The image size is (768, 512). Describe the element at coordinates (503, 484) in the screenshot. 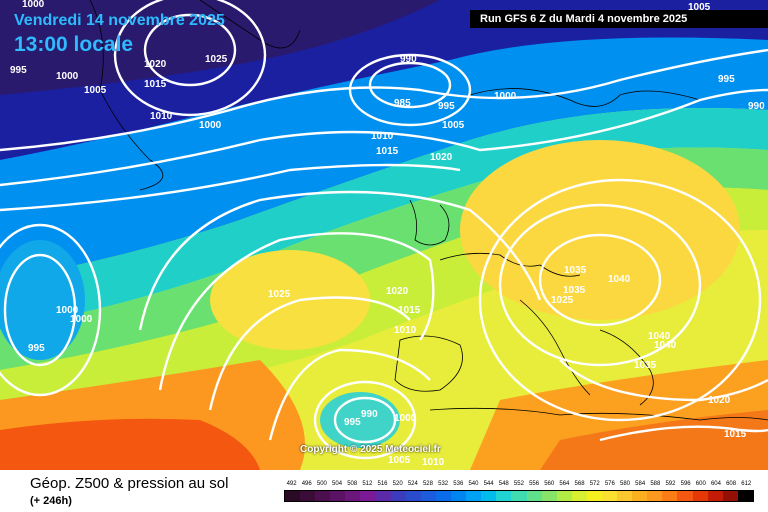

I see `scale-value: 548` at that location.